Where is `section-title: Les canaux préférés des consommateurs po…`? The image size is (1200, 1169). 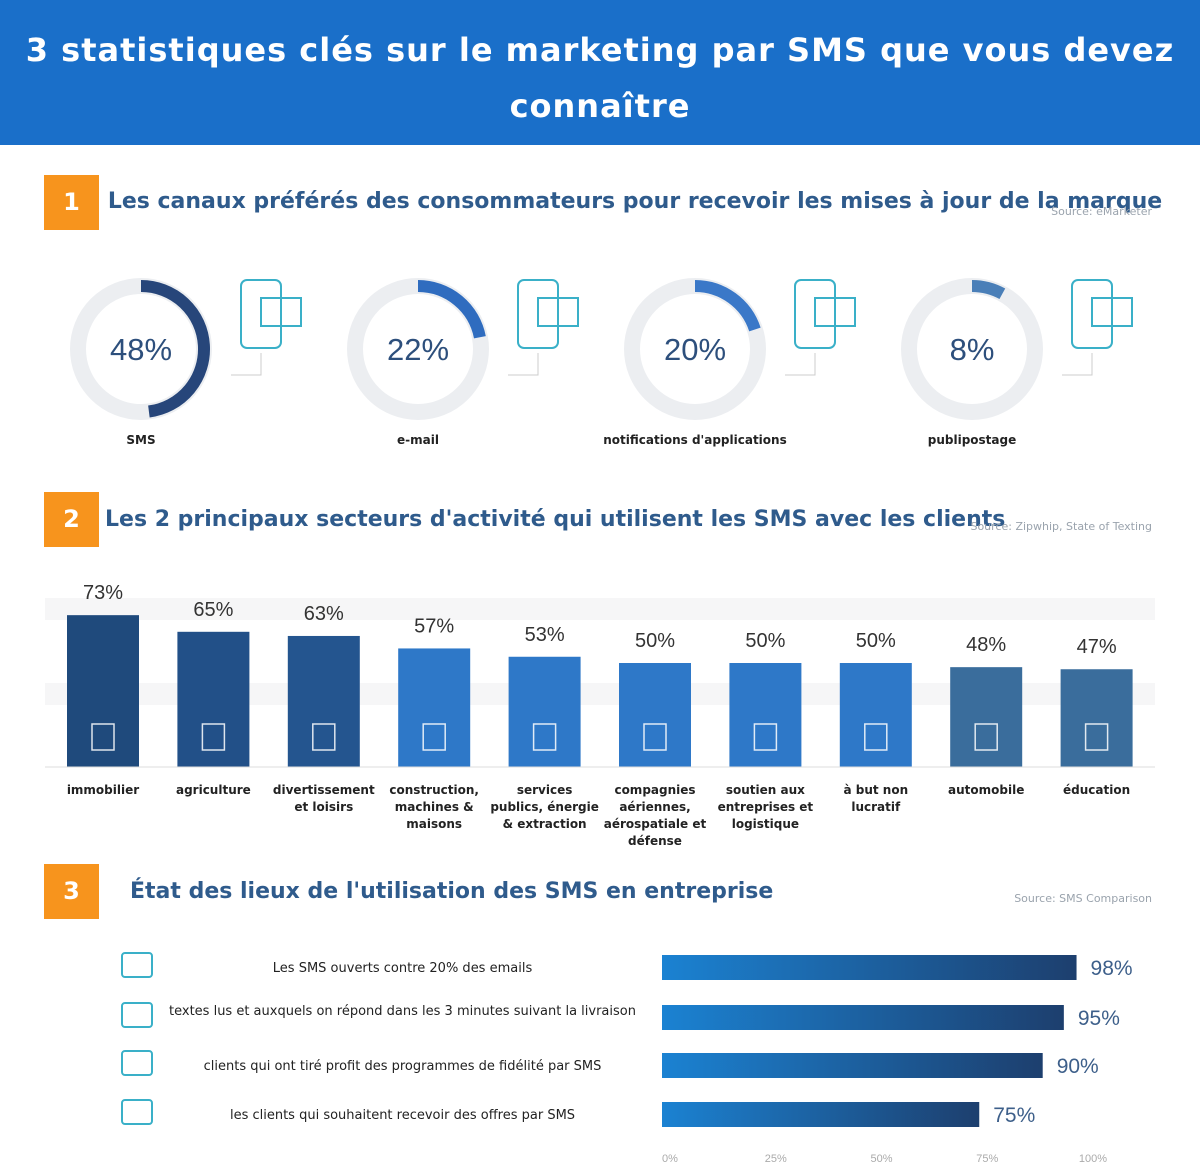 section-title: Les canaux préférés des consommateurs po… is located at coordinates (635, 201).